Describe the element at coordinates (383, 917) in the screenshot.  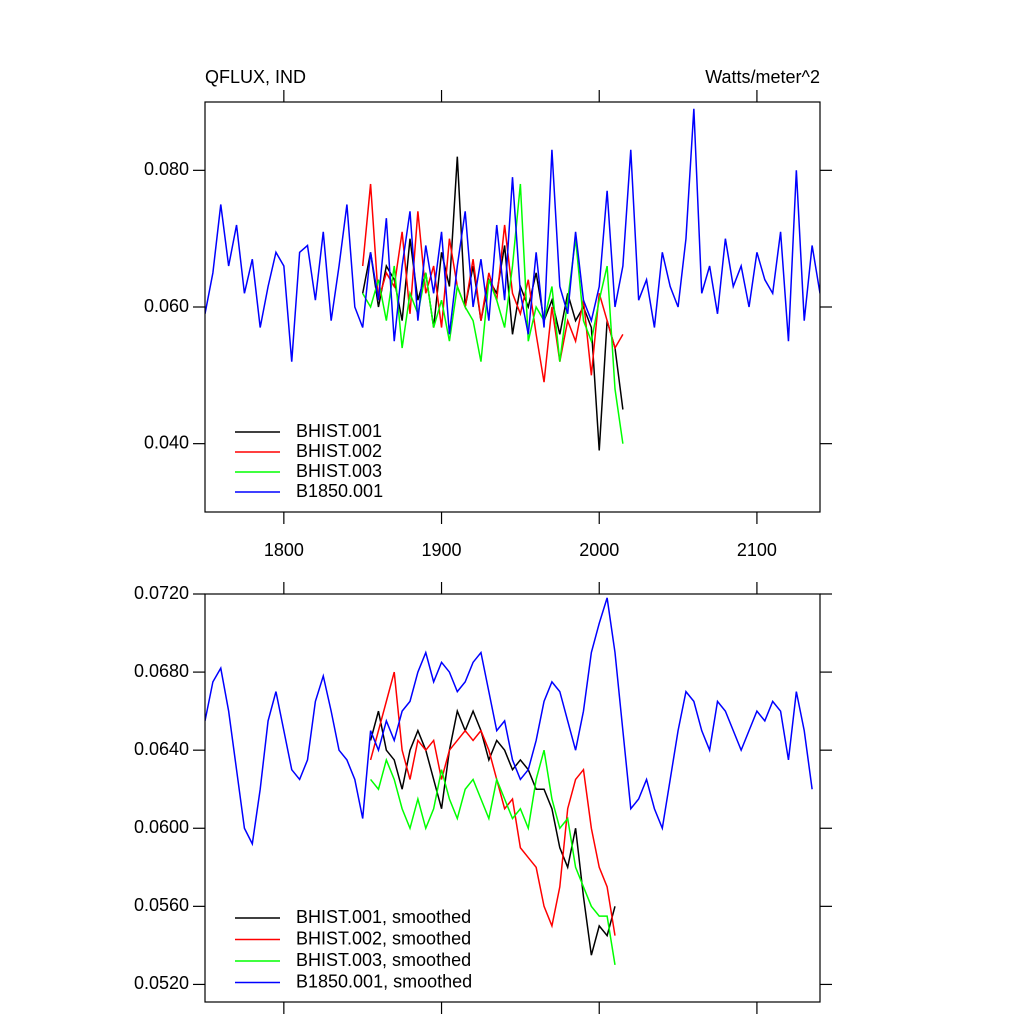
I see `legend-label: BHIST.001, smoothed` at that location.